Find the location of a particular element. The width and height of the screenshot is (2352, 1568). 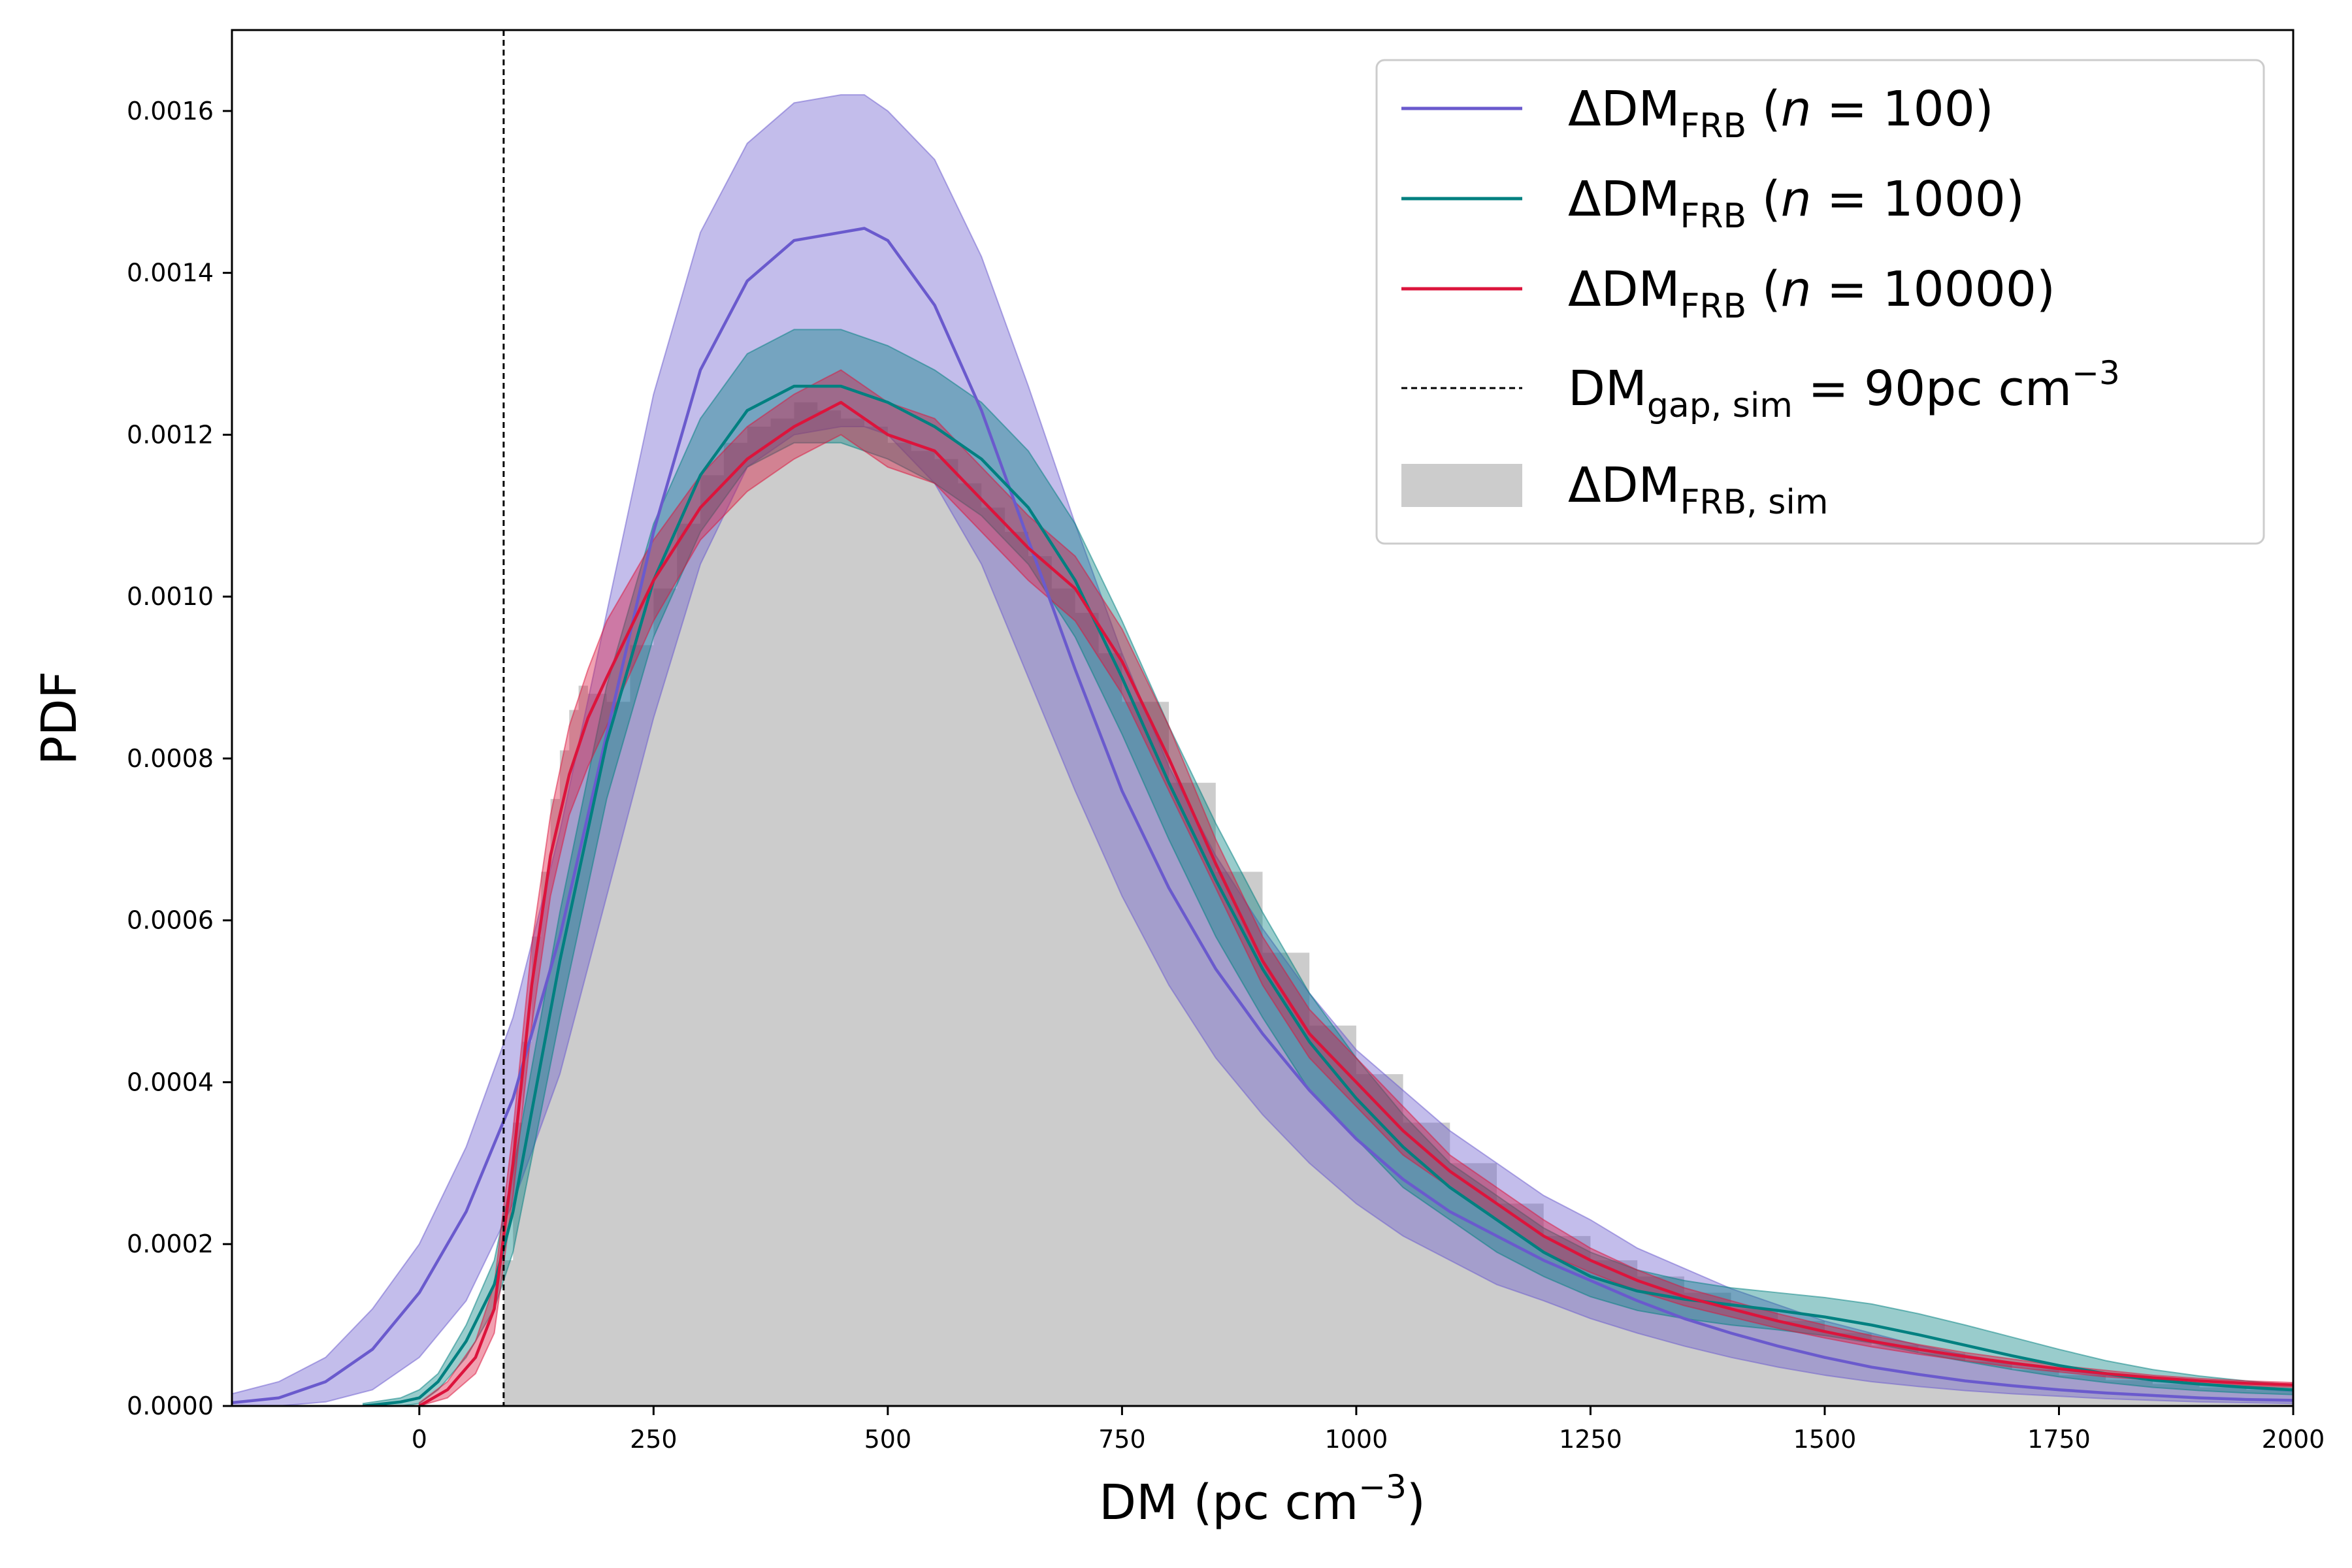

legend-label-n1000-sub: FRB is located at coordinates (1713, 216).